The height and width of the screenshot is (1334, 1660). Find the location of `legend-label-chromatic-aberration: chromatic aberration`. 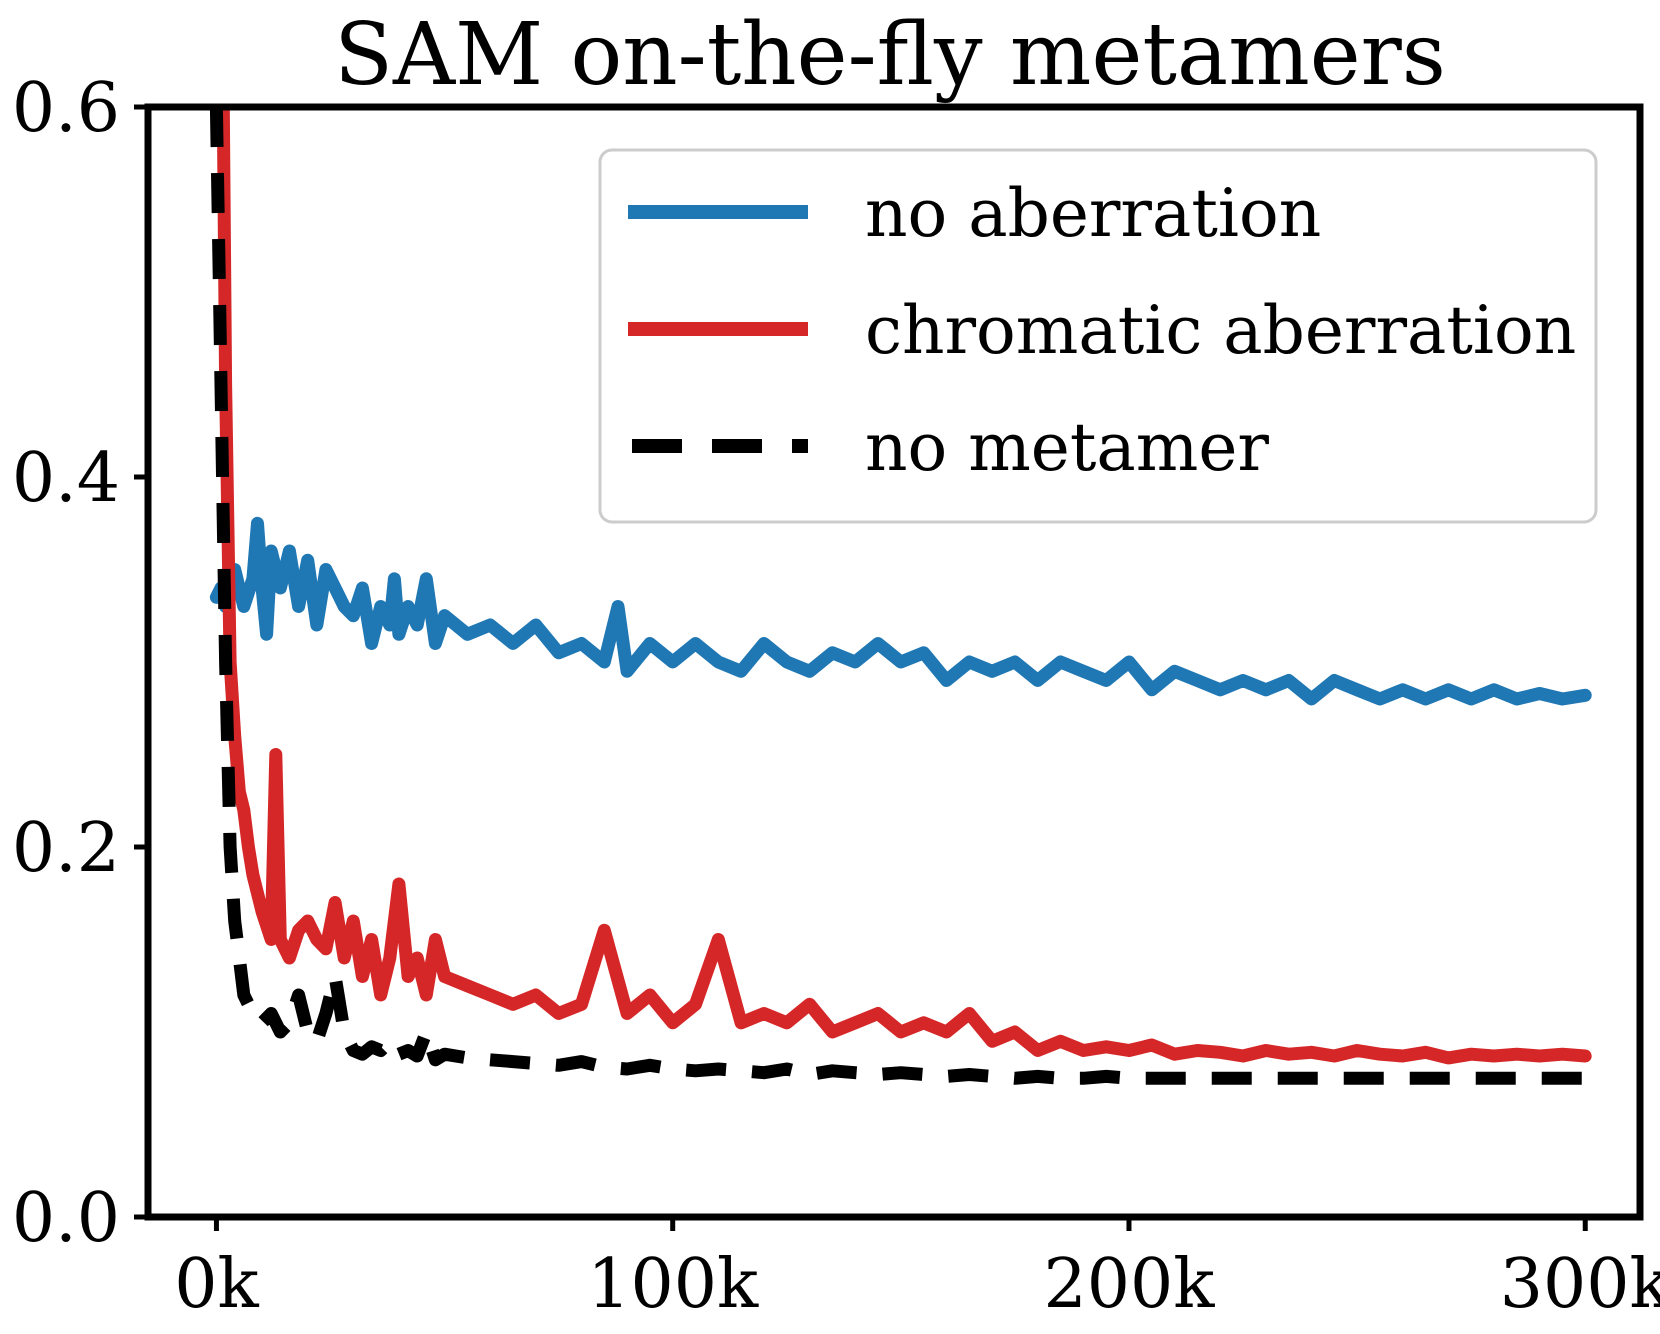

legend-label-chromatic-aberration: chromatic aberration is located at coordinates (1220, 330).